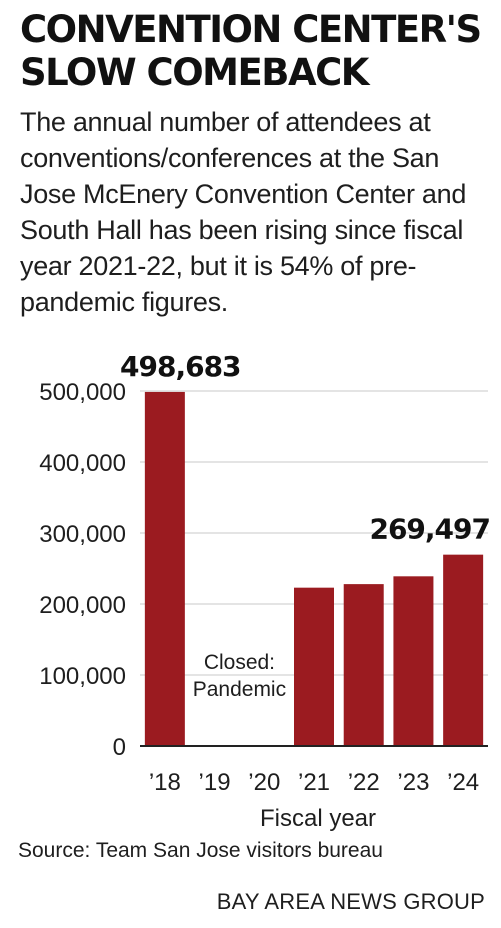 The image size is (501, 928). I want to click on source-note: Source: Team San Jose visitors bureau, so click(200, 850).